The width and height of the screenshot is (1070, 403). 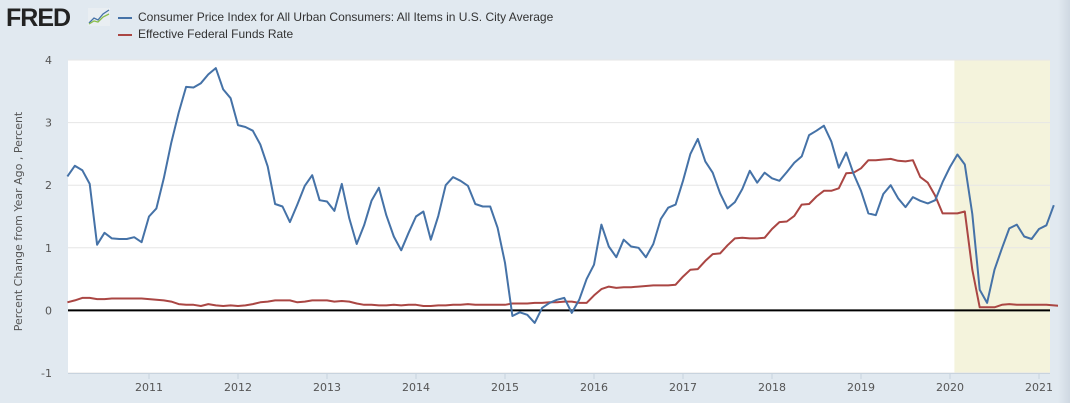 I want to click on x-tick-label: 2013, so click(x=327, y=387).